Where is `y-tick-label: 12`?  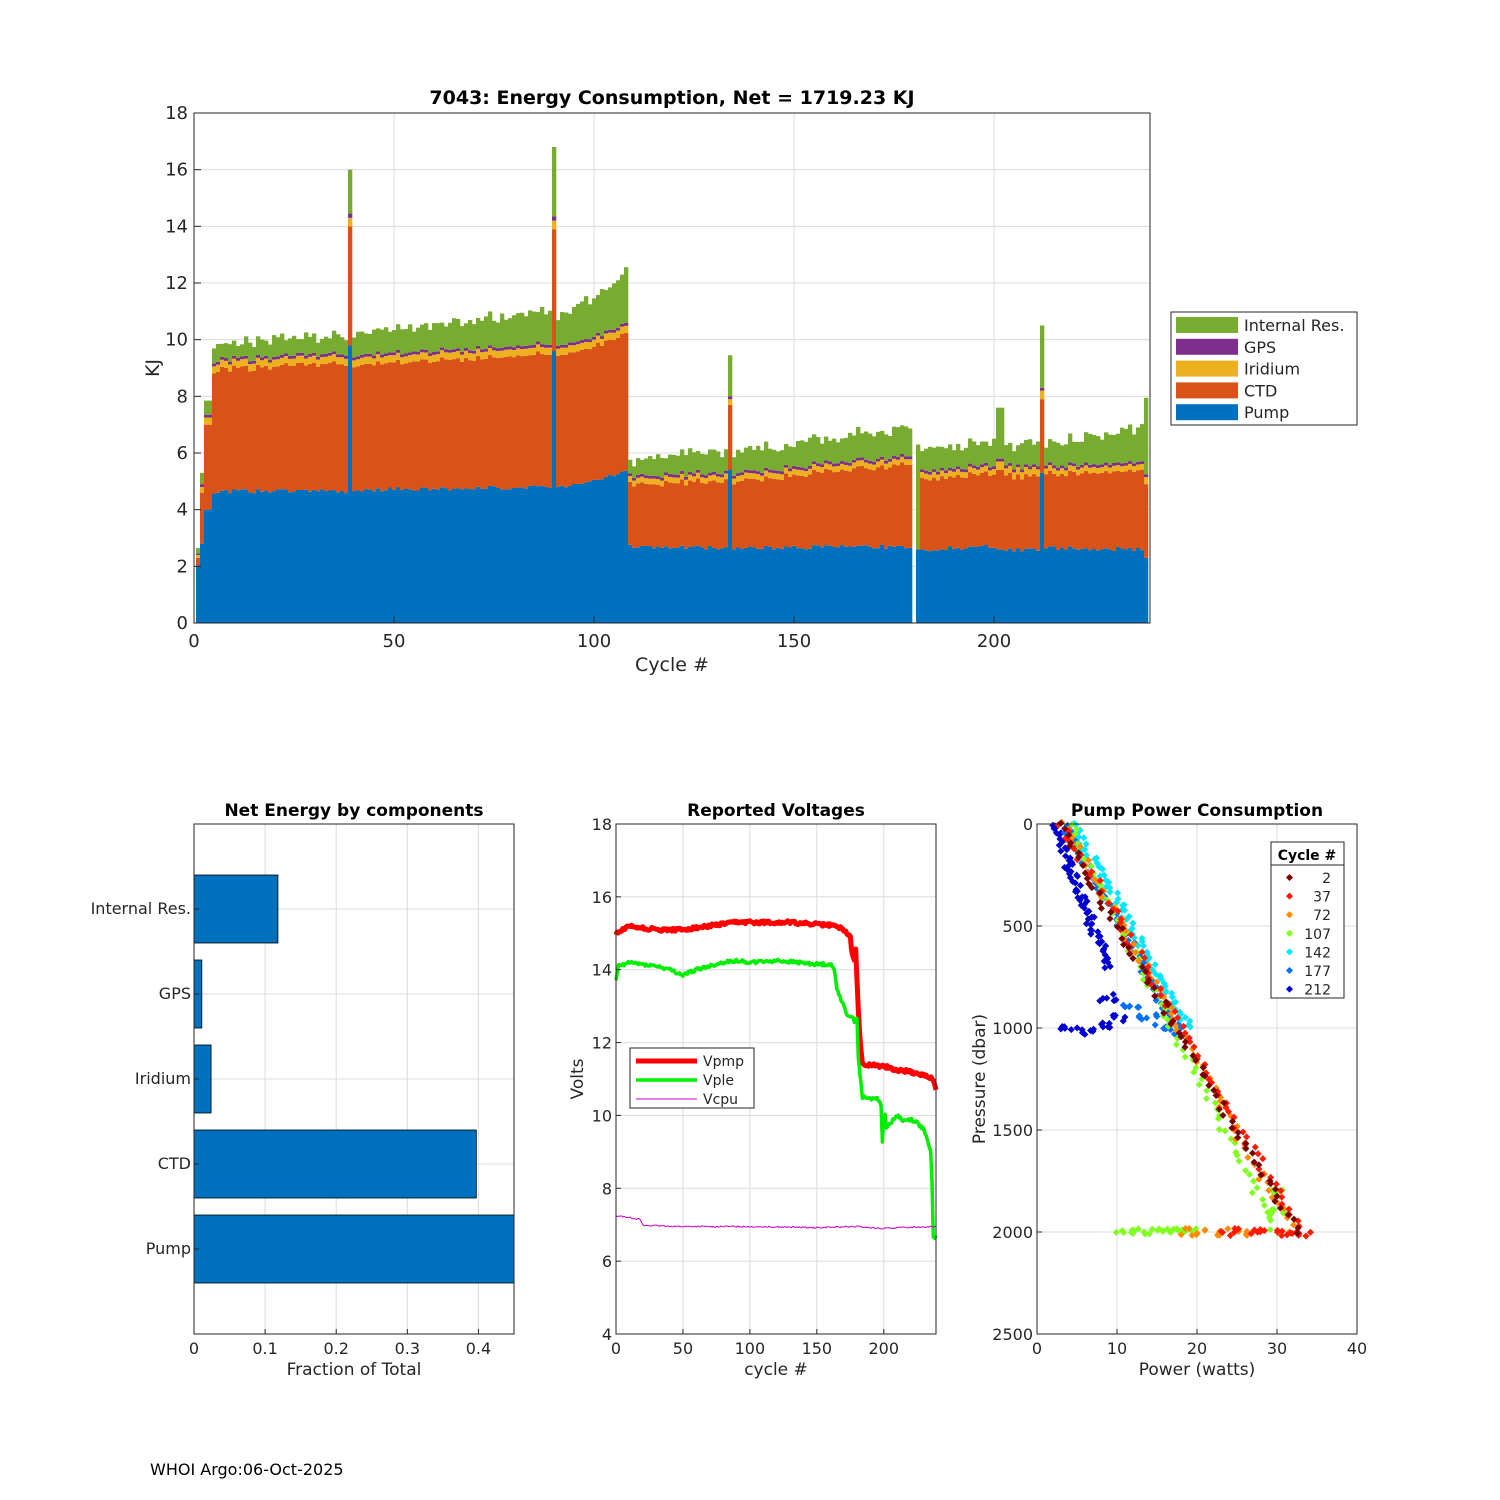 y-tick-label: 12 is located at coordinates (176, 283).